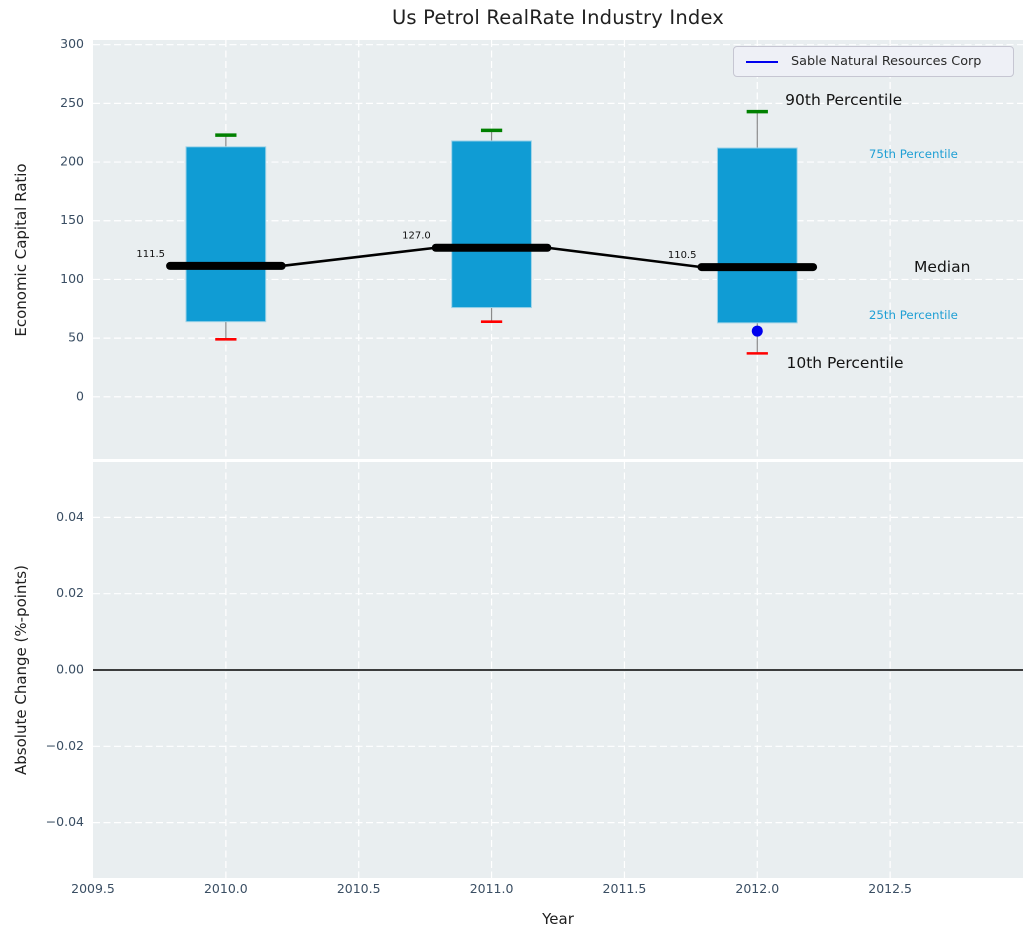 This screenshot has height=942, width=1034. Describe the element at coordinates (845, 362) in the screenshot. I see `annotation-10th-percentile: 10th Percentile` at that location.